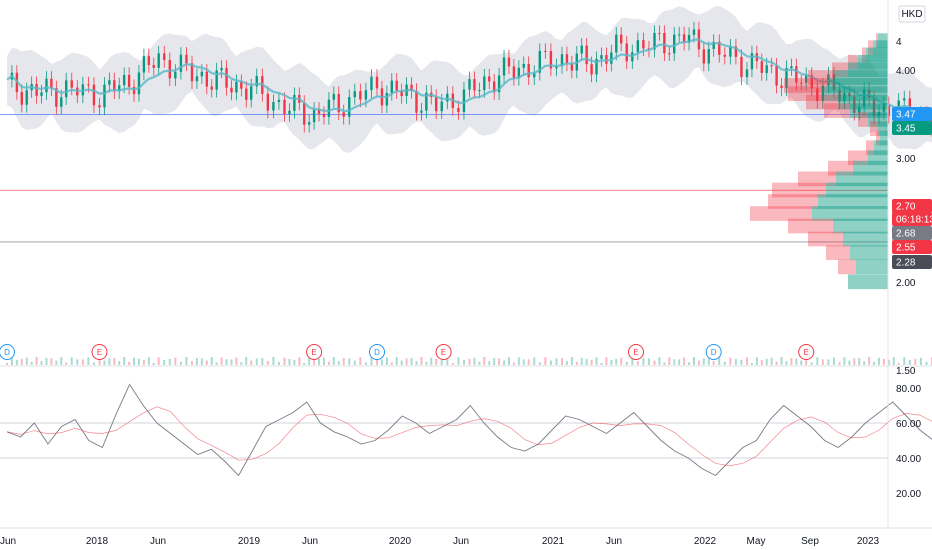 Image resolution: width=932 pixels, height=550 pixels. What do you see at coordinates (912, 14) in the screenshot?
I see `currency-box` at bounding box center [912, 14].